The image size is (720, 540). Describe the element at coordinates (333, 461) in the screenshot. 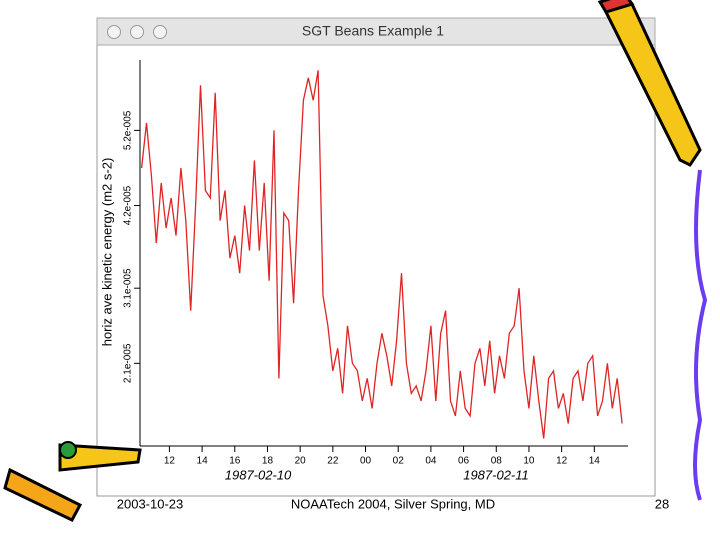

I see `x-tick-label: 22` at that location.